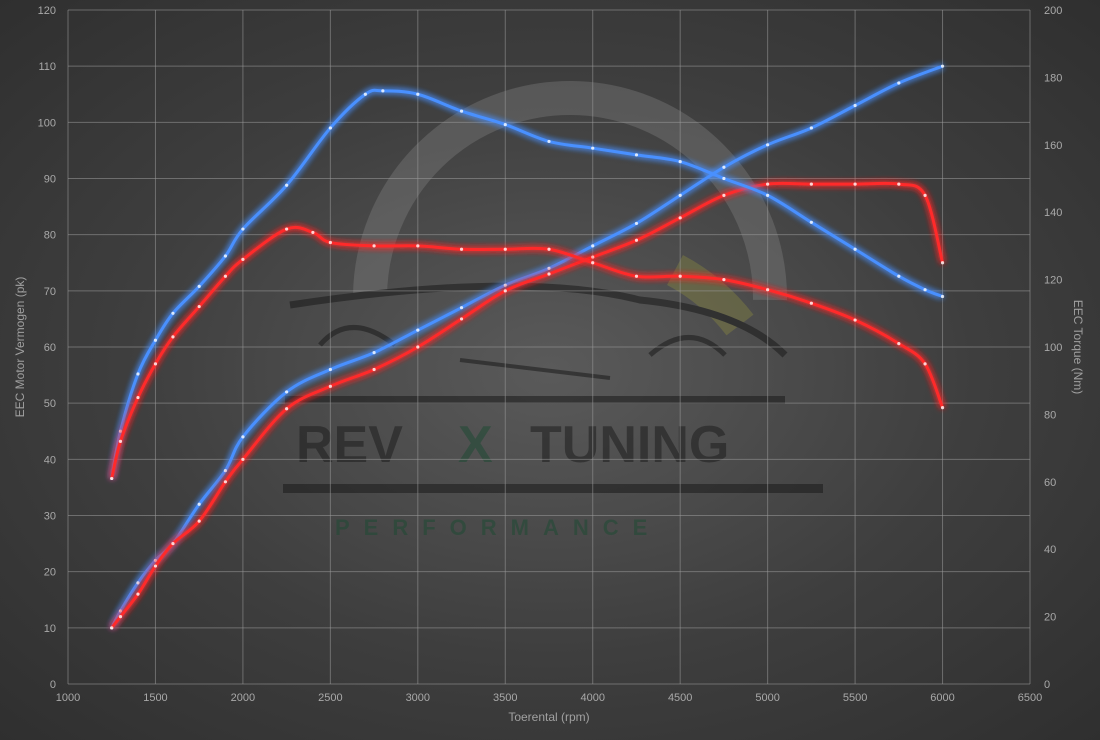 This screenshot has height=740, width=1100. I want to click on x-tick-label: 4500, so click(680, 698).